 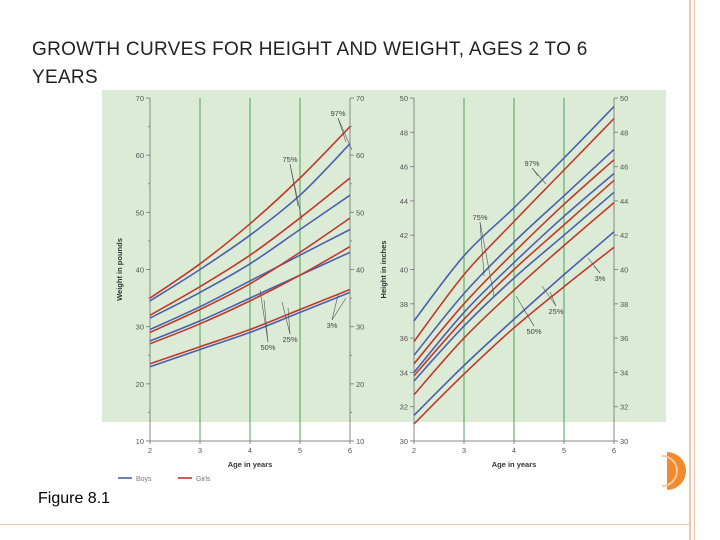 What do you see at coordinates (140, 98) in the screenshot?
I see `weight-ytick-label-left: 70` at bounding box center [140, 98].